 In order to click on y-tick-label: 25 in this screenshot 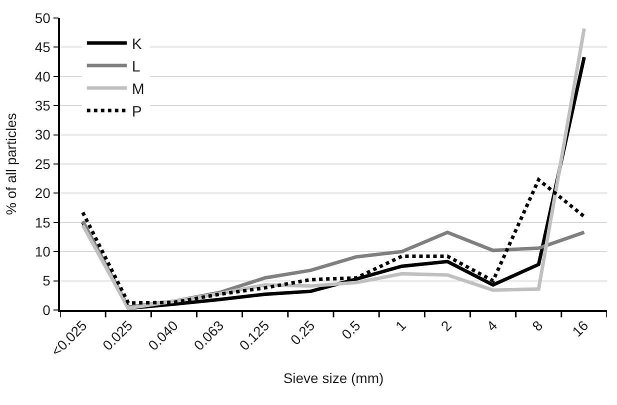, I will do `click(42, 164)`.